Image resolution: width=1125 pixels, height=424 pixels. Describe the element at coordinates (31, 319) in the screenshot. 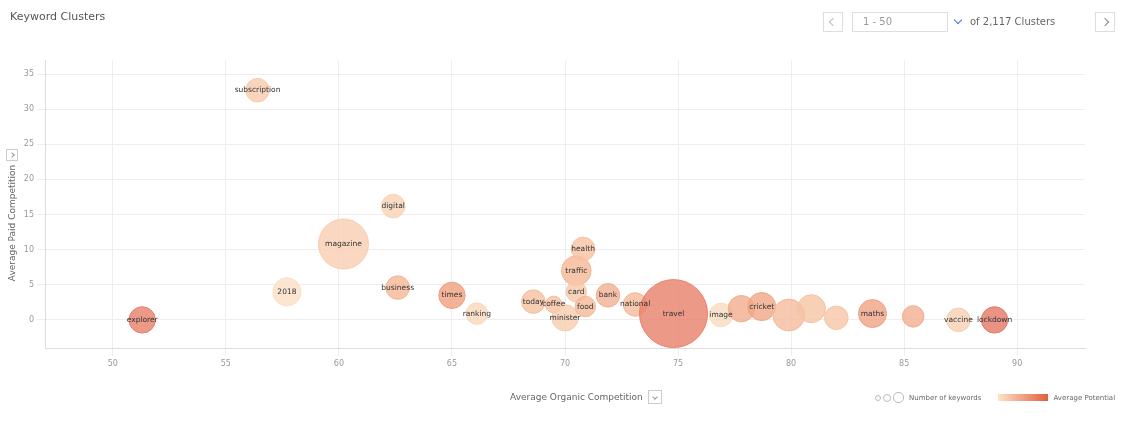

I see `y-tick-label: 0` at that location.